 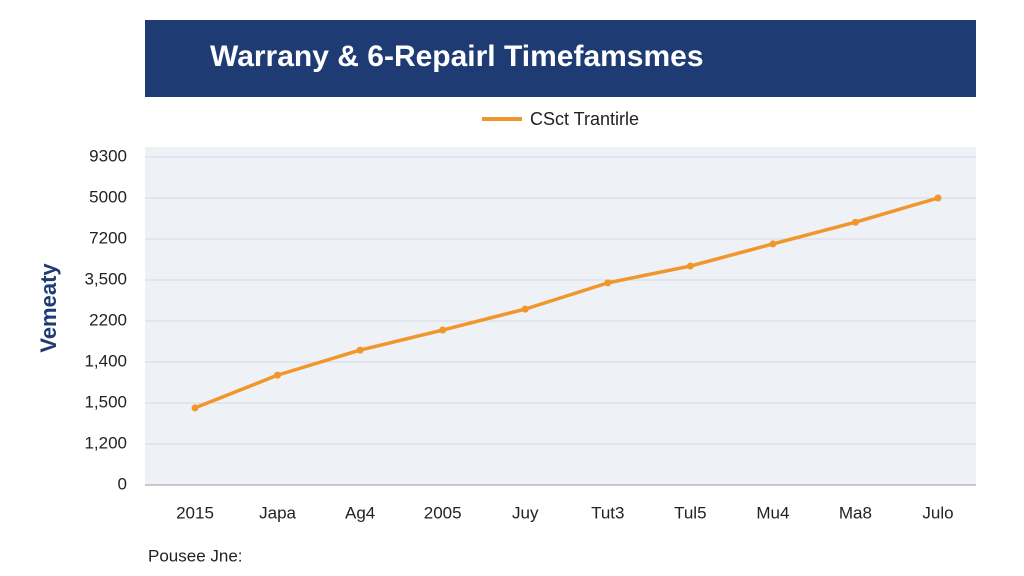 What do you see at coordinates (457, 56) in the screenshot?
I see `chart-title: Warrany & 6-Repairl Timefamsmes` at bounding box center [457, 56].